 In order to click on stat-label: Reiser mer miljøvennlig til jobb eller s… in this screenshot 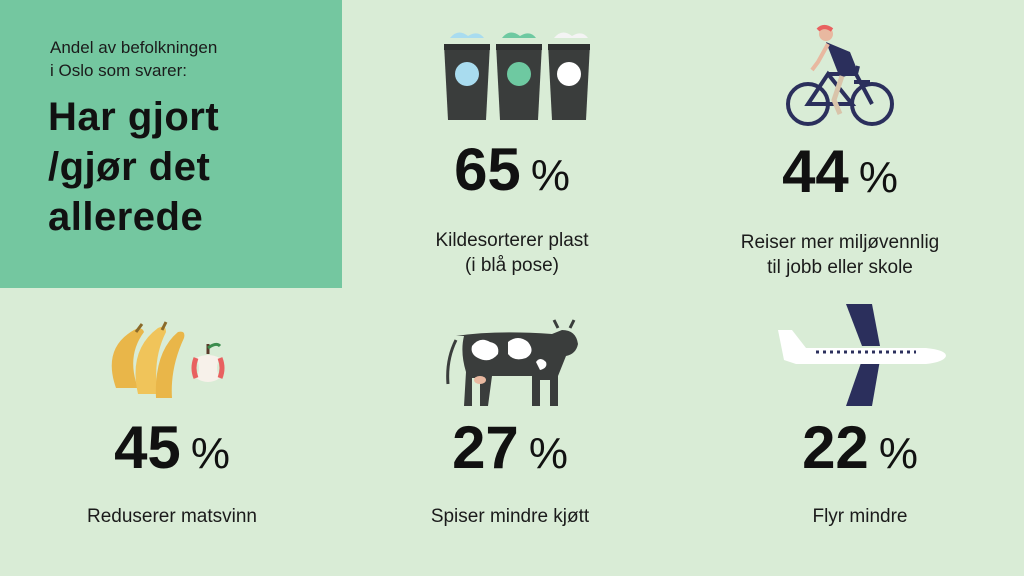, I will do `click(840, 255)`.